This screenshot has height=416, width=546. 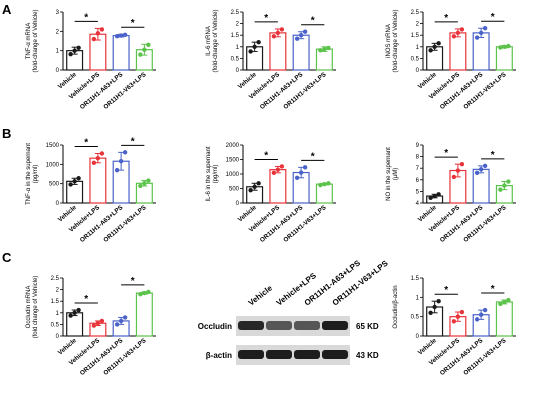 What do you see at coordinates (215, 326) in the screenshot?
I see `blot-protein-label: Occludin` at bounding box center [215, 326].